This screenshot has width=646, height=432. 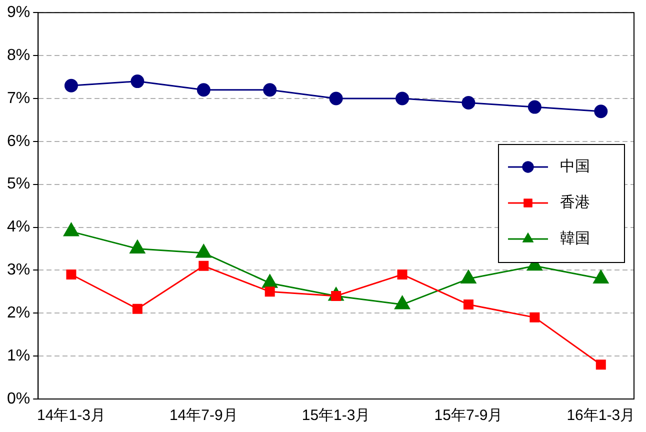 I want to click on y-tick-label: 7%, so click(x=18, y=98).